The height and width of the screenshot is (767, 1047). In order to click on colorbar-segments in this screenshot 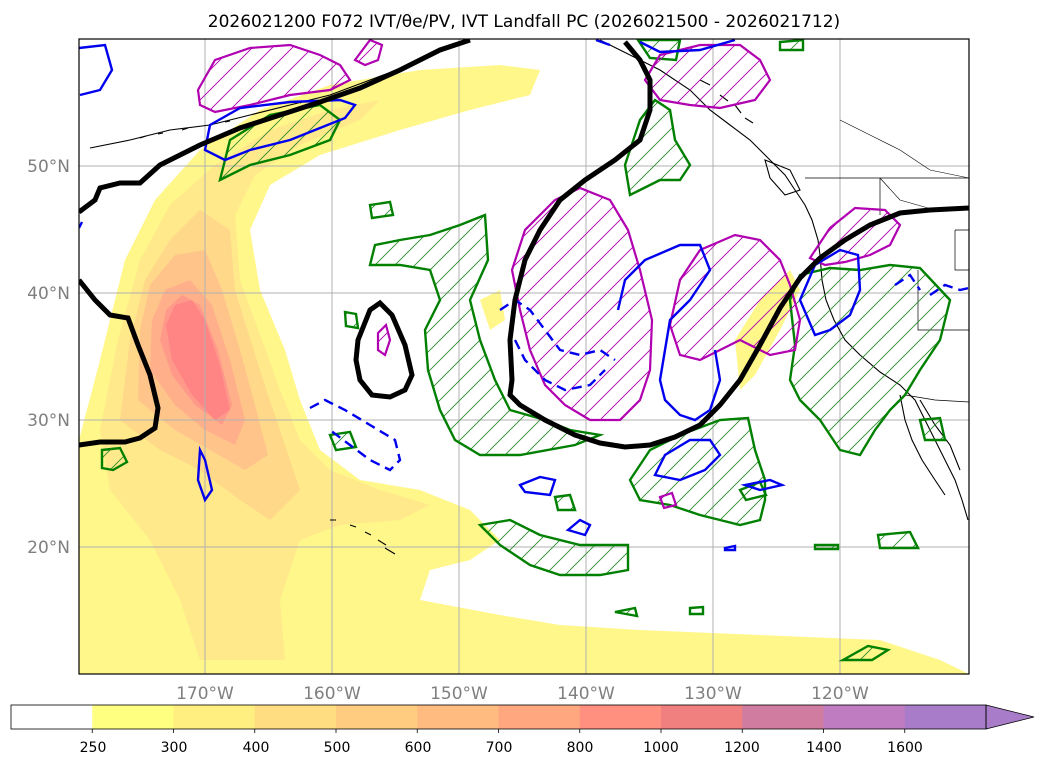, I will do `click(499, 717)`.